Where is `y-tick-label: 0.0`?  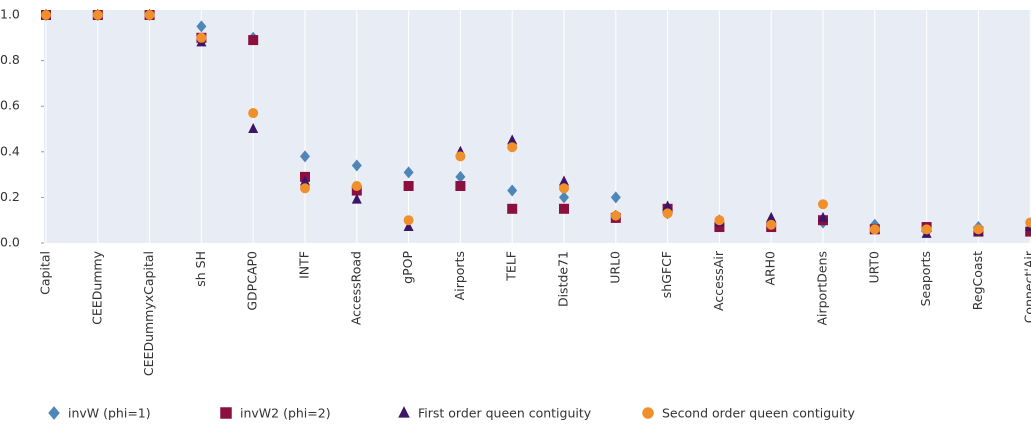
y-tick-label: 0.0 is located at coordinates (10, 242).